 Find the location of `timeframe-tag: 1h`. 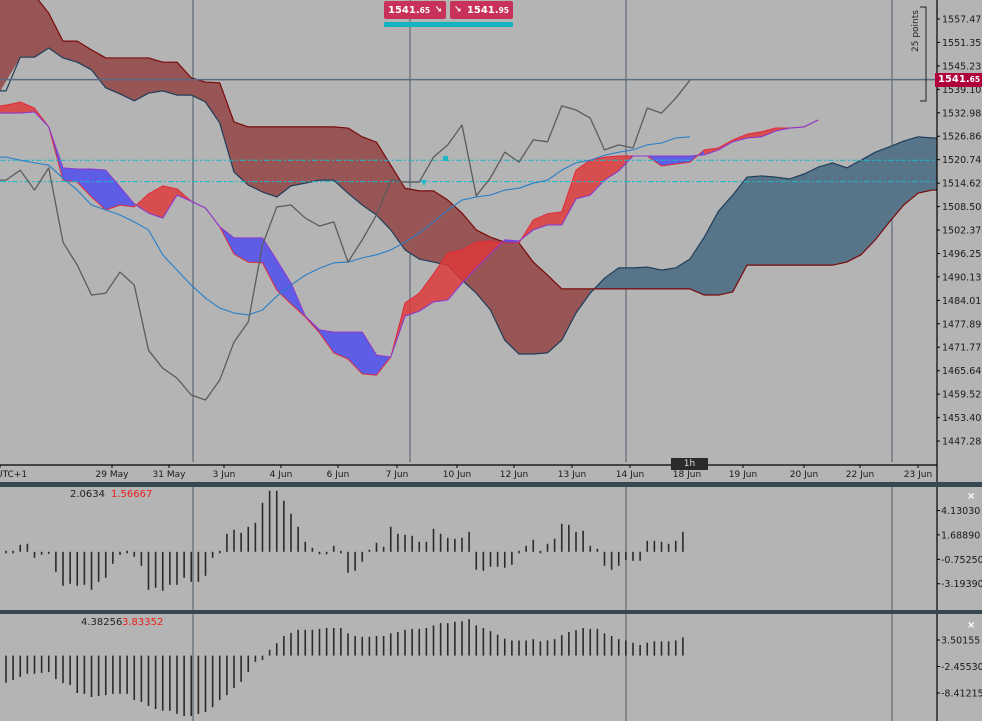

timeframe-tag: 1h is located at coordinates (689, 464).